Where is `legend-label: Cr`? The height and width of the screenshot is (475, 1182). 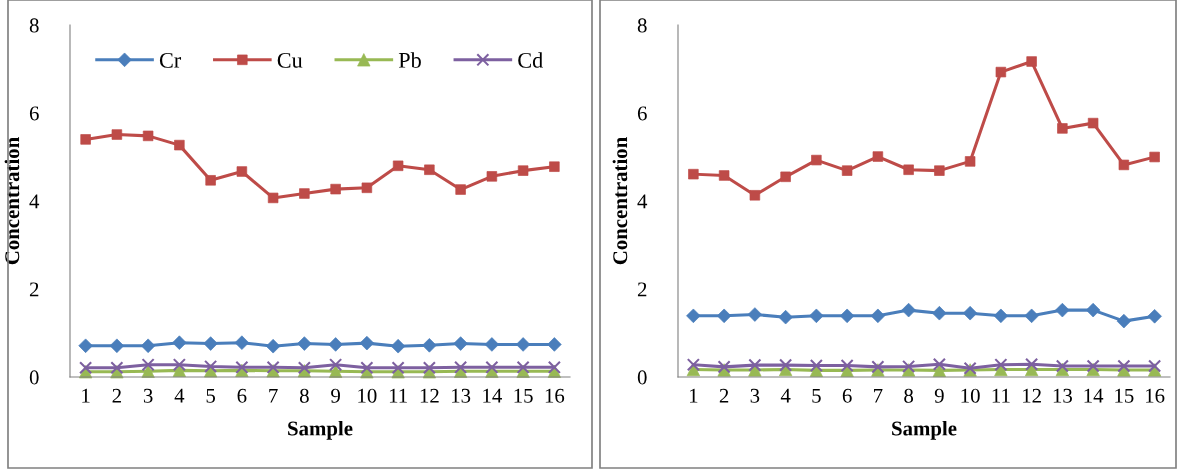
legend-label: Cr is located at coordinates (170, 60).